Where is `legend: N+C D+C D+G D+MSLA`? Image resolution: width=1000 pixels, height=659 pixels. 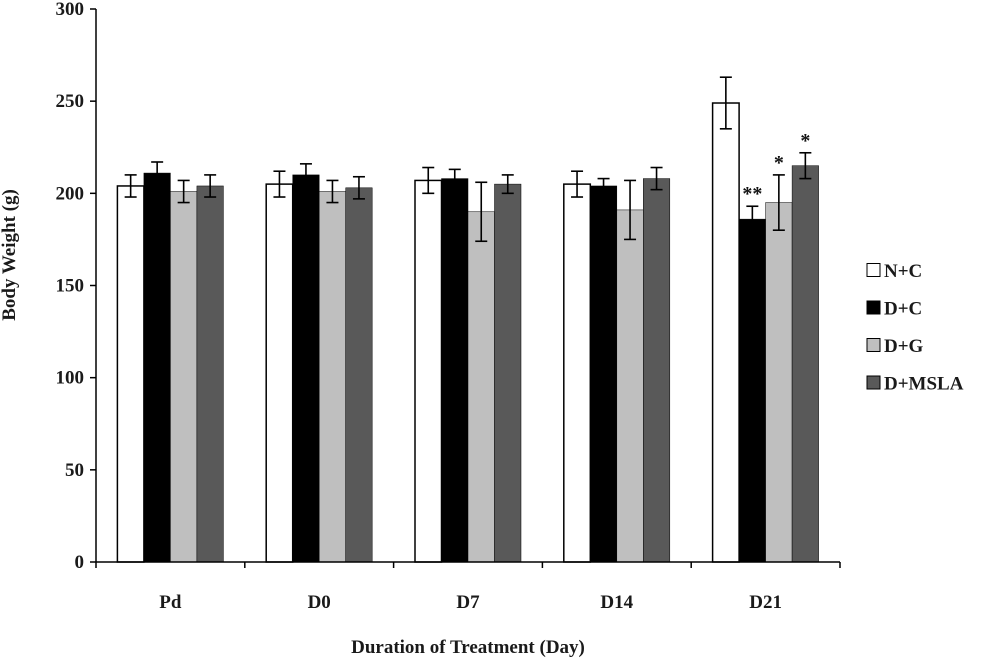 legend: N+C D+C D+G D+MSLA is located at coordinates (915, 328).